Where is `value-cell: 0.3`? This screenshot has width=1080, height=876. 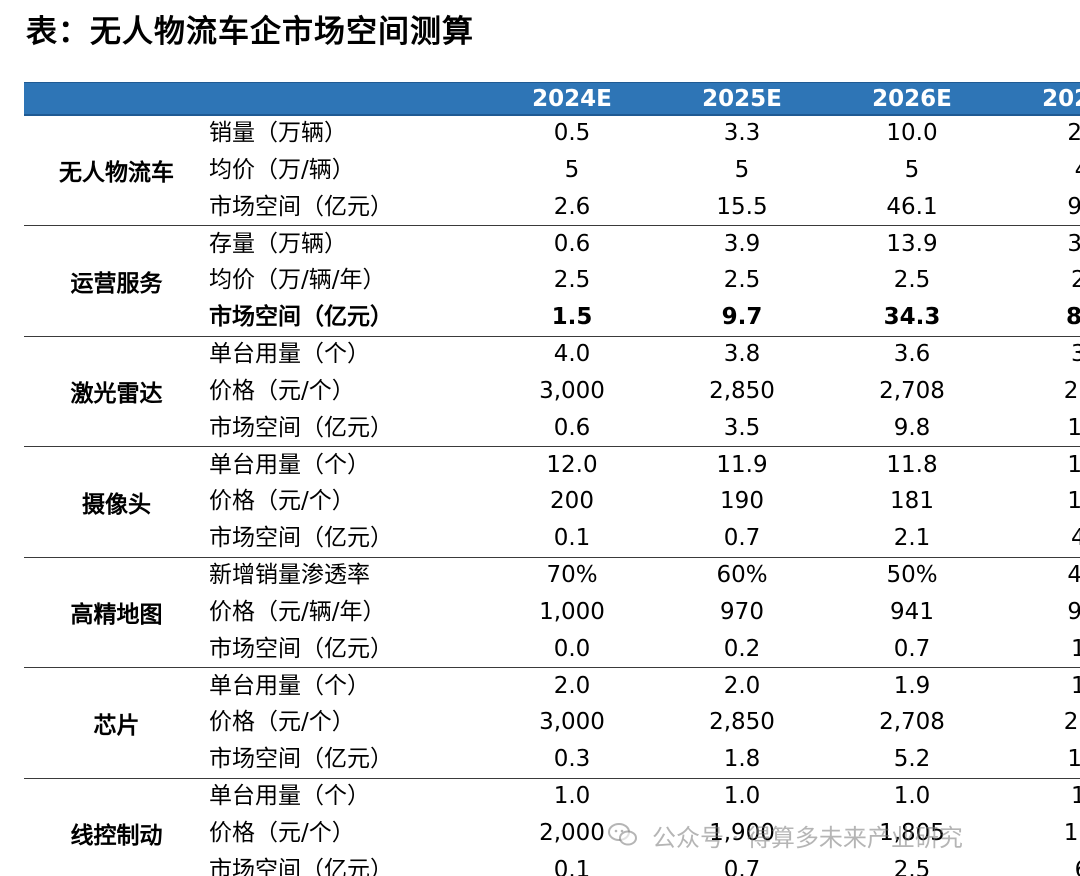 value-cell: 0.3 is located at coordinates (572, 759).